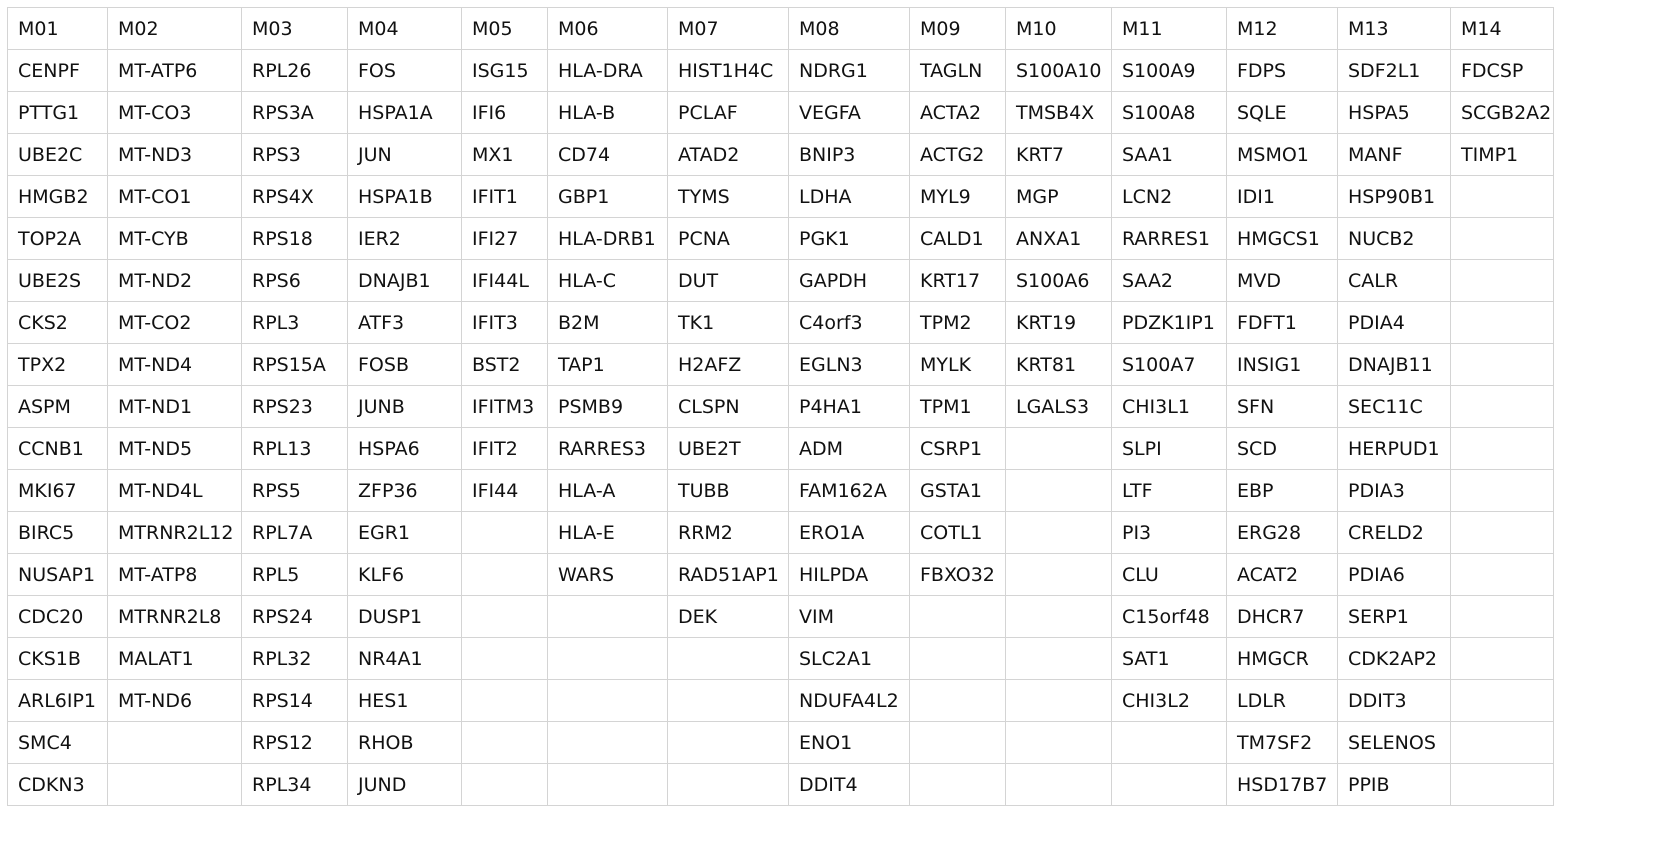  What do you see at coordinates (174, 448) in the screenshot?
I see `table-cell: MT-ND5` at bounding box center [174, 448].